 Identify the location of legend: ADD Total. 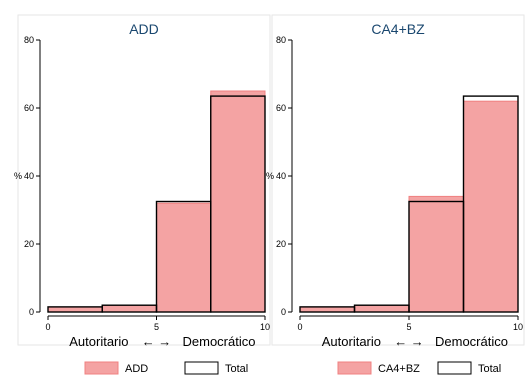
(166, 368).